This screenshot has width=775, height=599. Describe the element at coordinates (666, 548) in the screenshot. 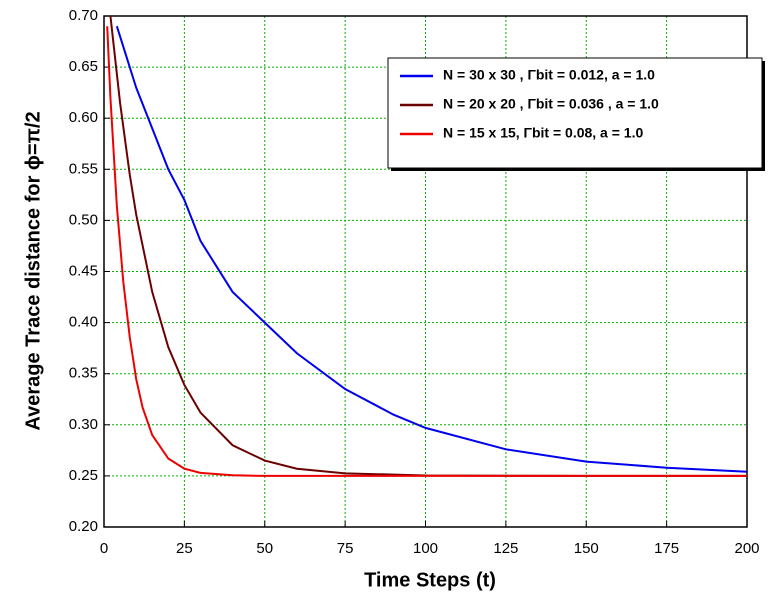

I see `x-tick-label: 175` at that location.